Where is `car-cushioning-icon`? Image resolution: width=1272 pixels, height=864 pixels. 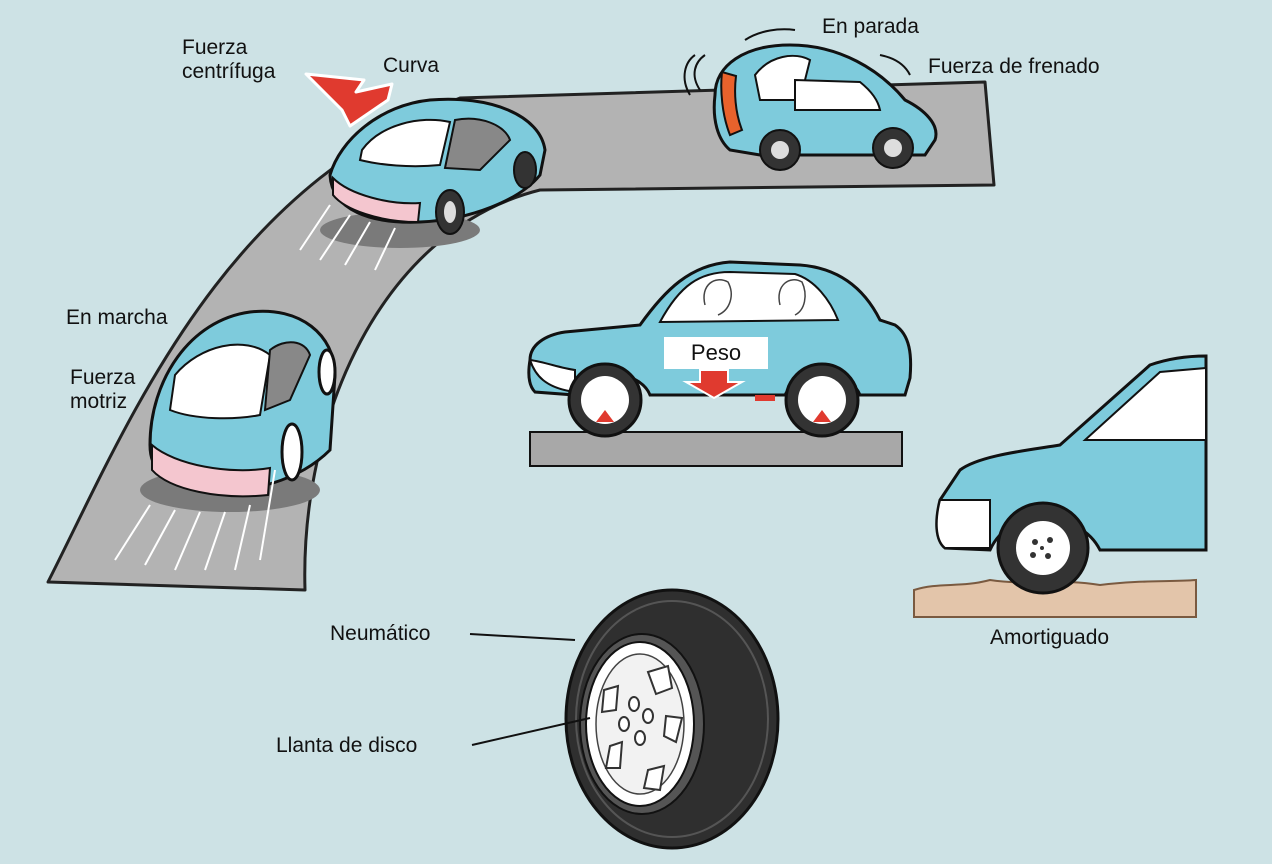
car-cushioning-icon is located at coordinates (1060, 486).